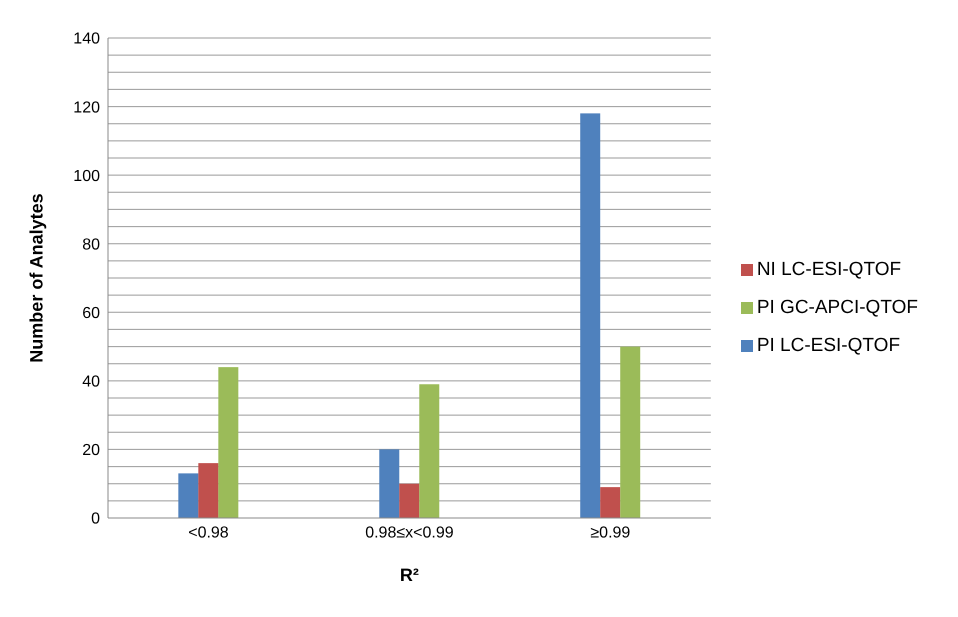  What do you see at coordinates (86, 176) in the screenshot?
I see `y-tick-label: 100` at bounding box center [86, 176].